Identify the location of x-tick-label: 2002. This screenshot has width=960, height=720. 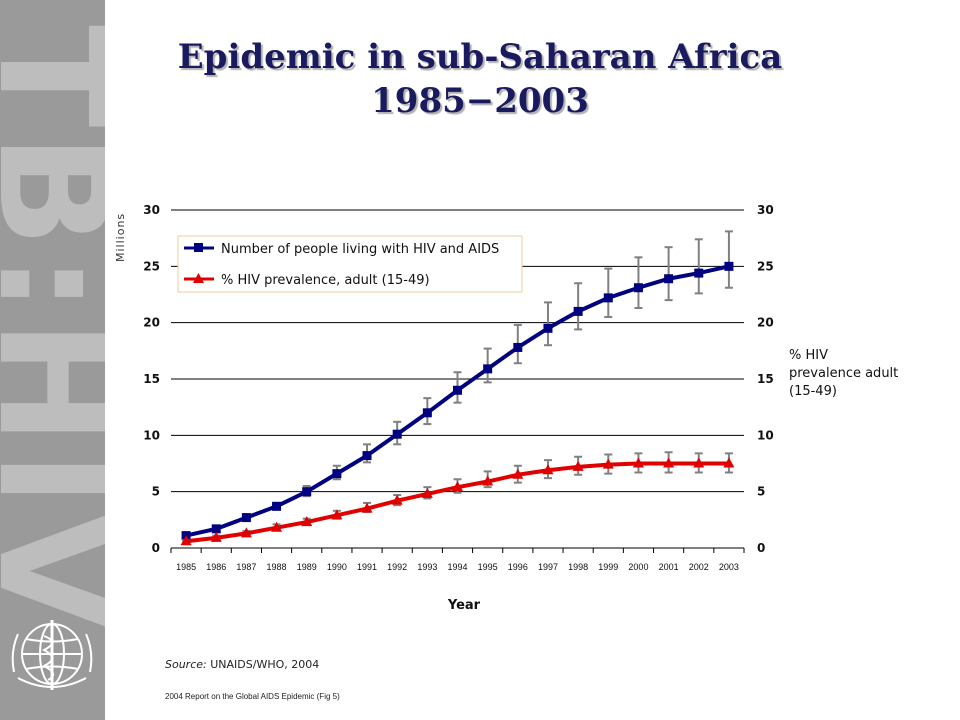
(699, 567).